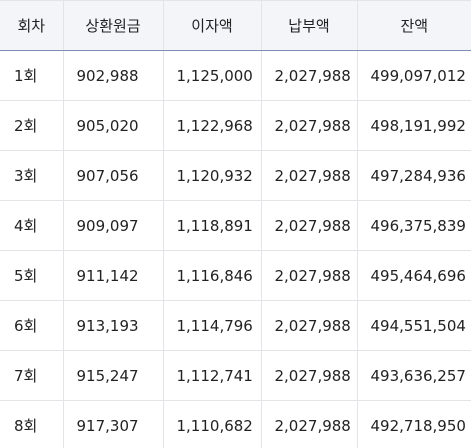 This screenshot has height=448, width=471. What do you see at coordinates (414, 424) in the screenshot?
I see `cell-balance: 492,718,950` at bounding box center [414, 424].